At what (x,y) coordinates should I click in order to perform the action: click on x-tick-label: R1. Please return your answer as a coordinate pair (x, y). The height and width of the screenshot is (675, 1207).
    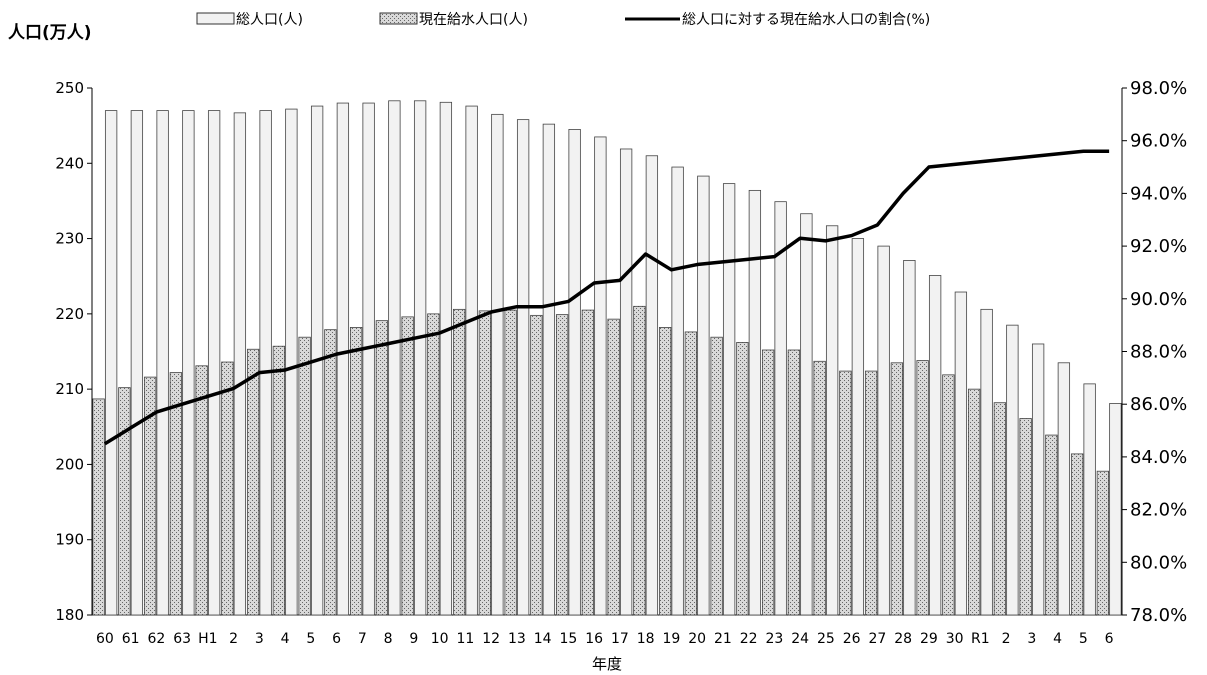
    Looking at the image, I should click on (980, 639).